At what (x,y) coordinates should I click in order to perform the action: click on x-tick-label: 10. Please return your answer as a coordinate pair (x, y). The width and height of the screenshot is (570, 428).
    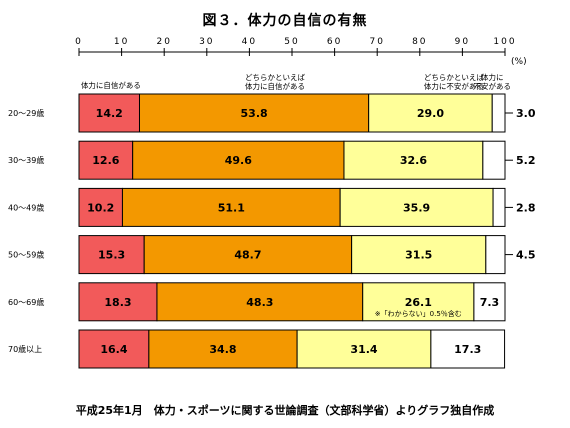
    Looking at the image, I should click on (121, 42).